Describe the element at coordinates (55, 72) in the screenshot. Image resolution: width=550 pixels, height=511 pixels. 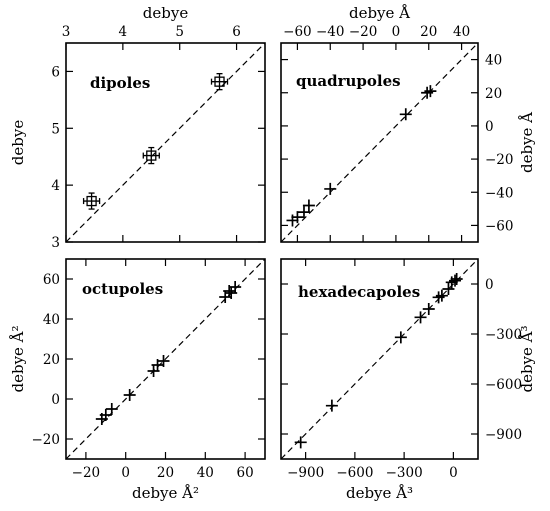
I see `y-tick-label: 6` at that location.